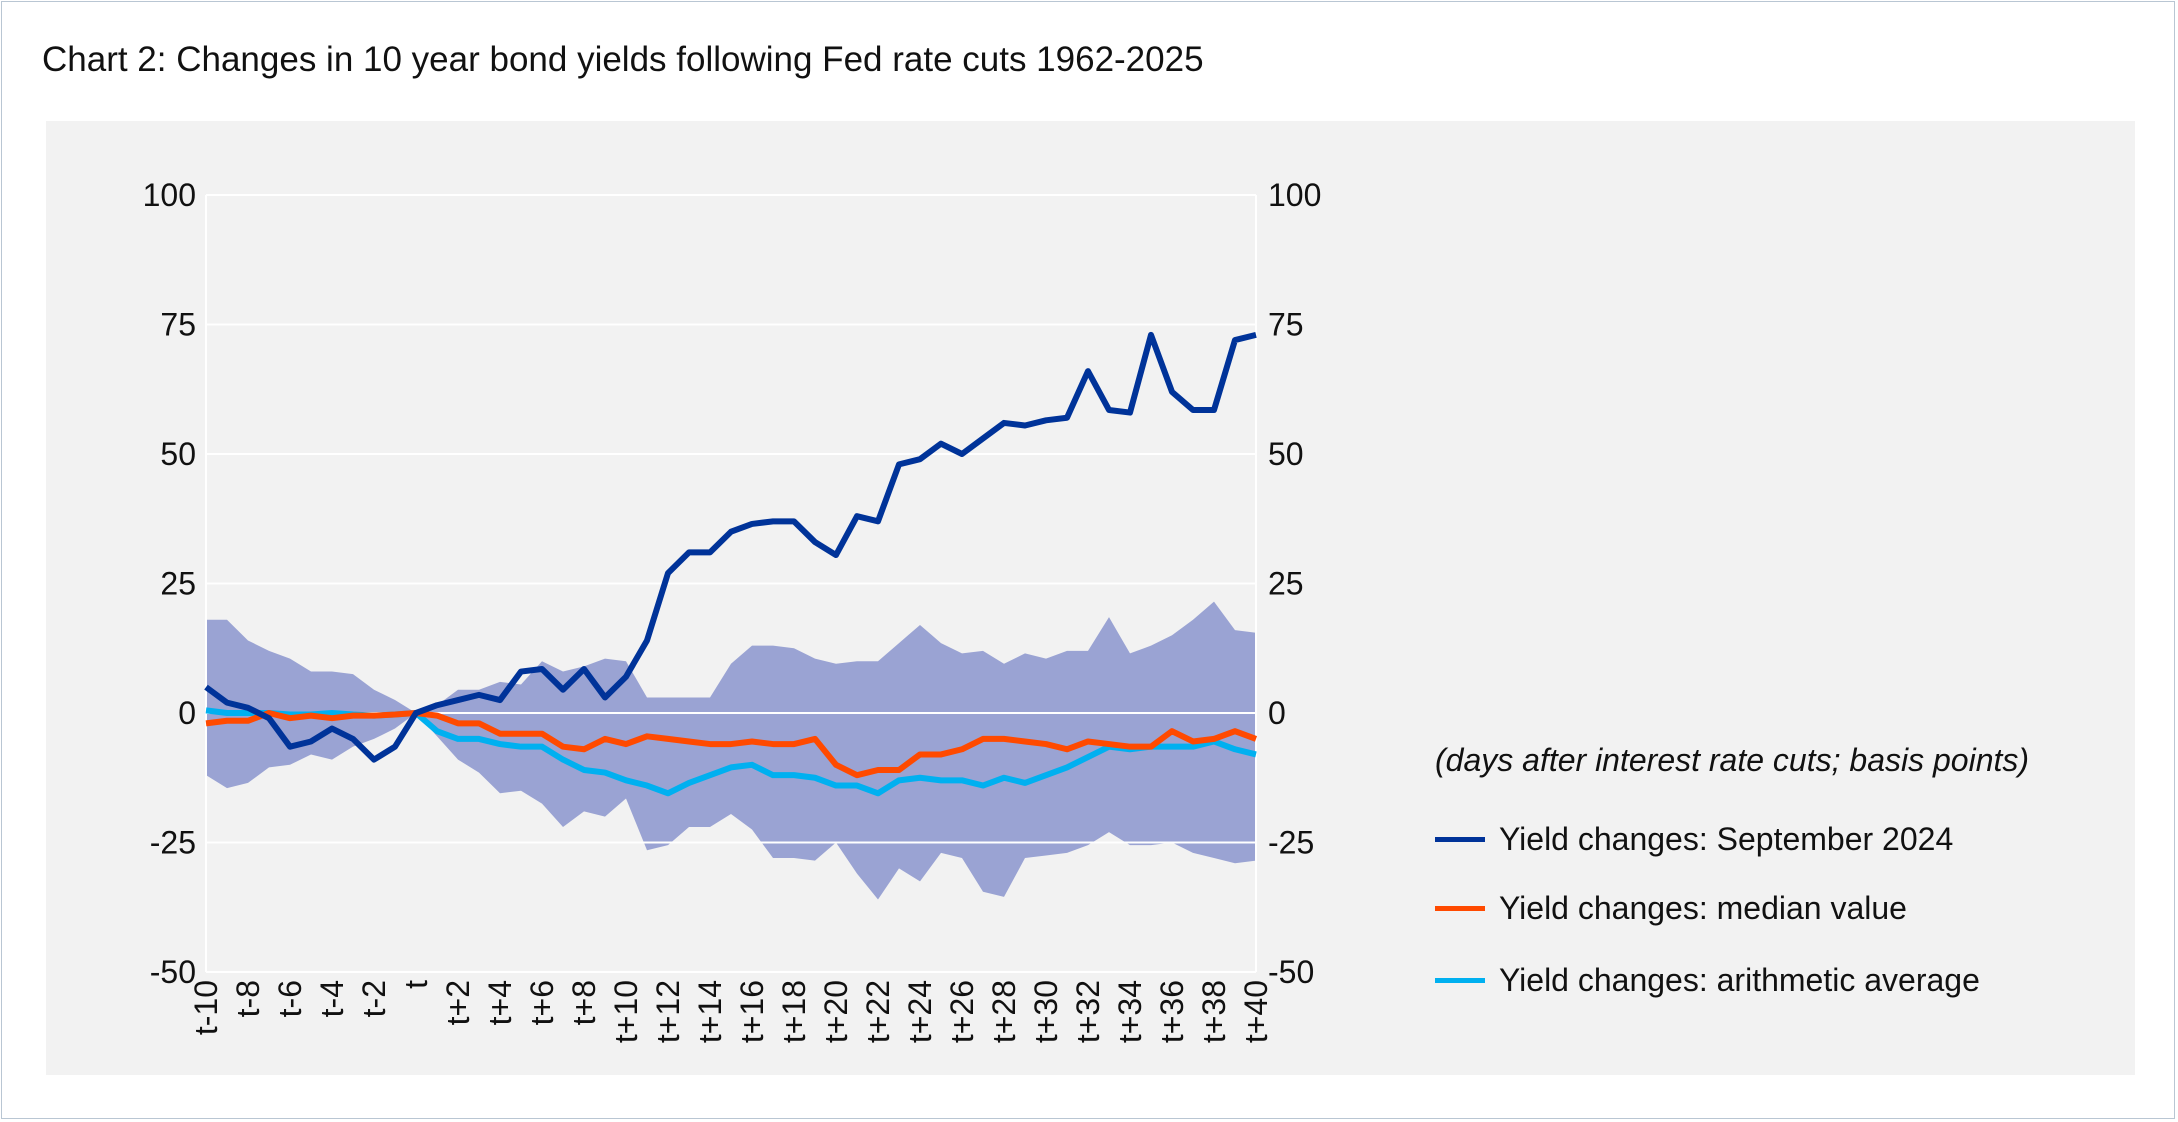  Describe the element at coordinates (668, 1011) in the screenshot. I see `x-tick-label: t+12` at that location.